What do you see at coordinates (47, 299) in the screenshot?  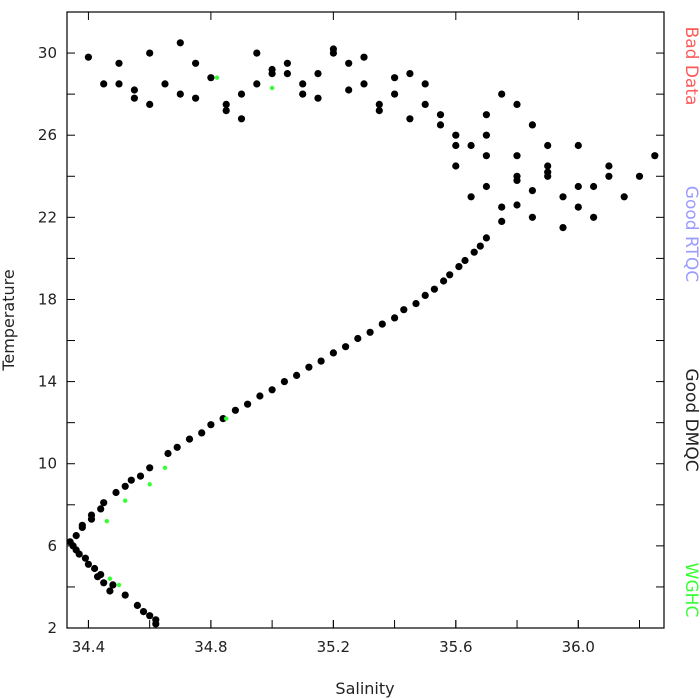 I see `y-tick-label: 18` at bounding box center [47, 299].